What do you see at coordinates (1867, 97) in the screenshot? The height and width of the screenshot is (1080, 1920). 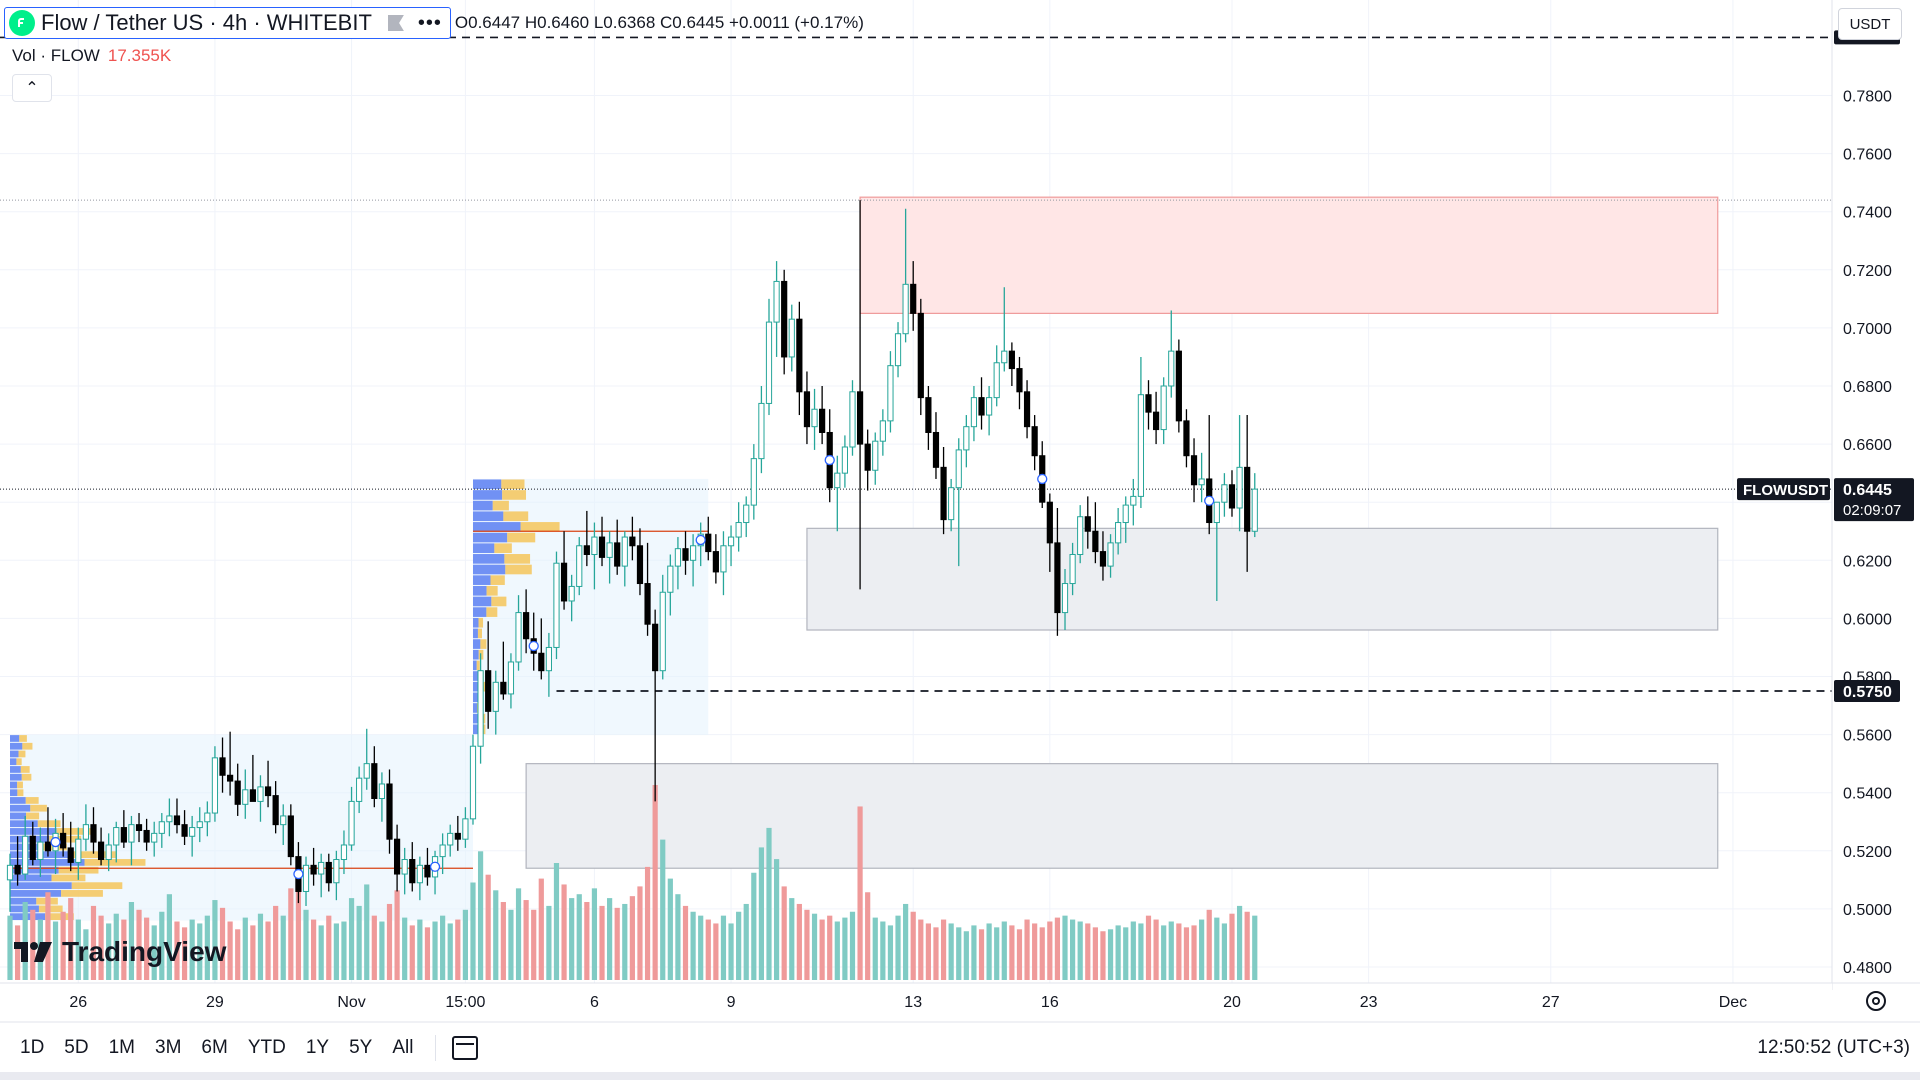 I see `price-tick-label: 0.7800` at bounding box center [1867, 97].